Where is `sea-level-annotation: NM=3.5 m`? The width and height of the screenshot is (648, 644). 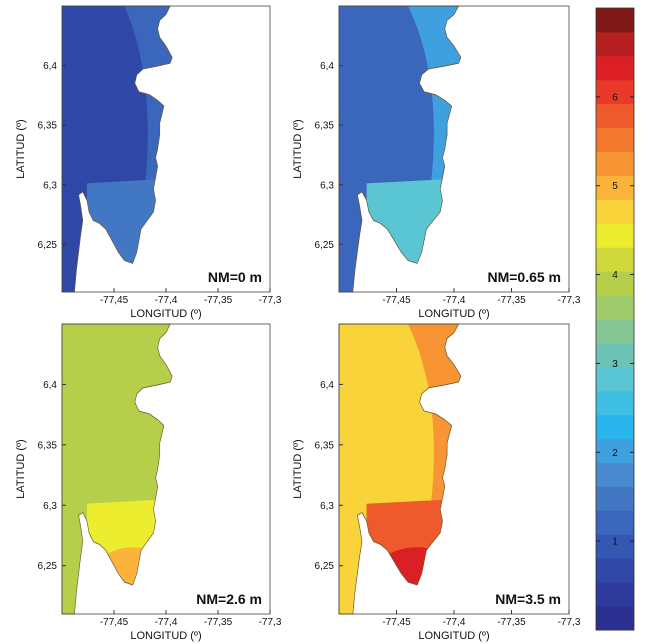
sea-level-annotation: NM=3.5 m is located at coordinates (528, 599).